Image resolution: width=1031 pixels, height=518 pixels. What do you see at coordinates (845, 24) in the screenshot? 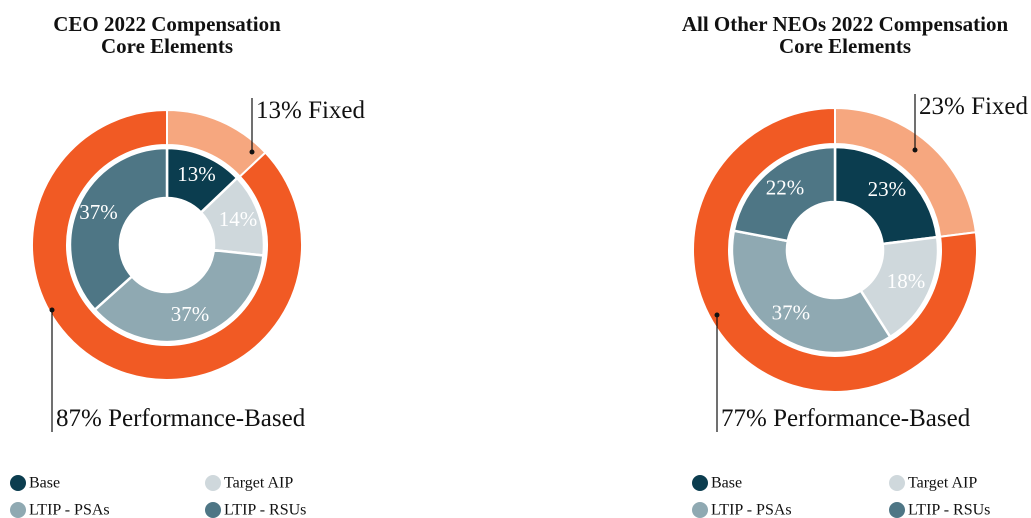
I see `chart-title: All Other NEOs 2022 Compensation` at bounding box center [845, 24].